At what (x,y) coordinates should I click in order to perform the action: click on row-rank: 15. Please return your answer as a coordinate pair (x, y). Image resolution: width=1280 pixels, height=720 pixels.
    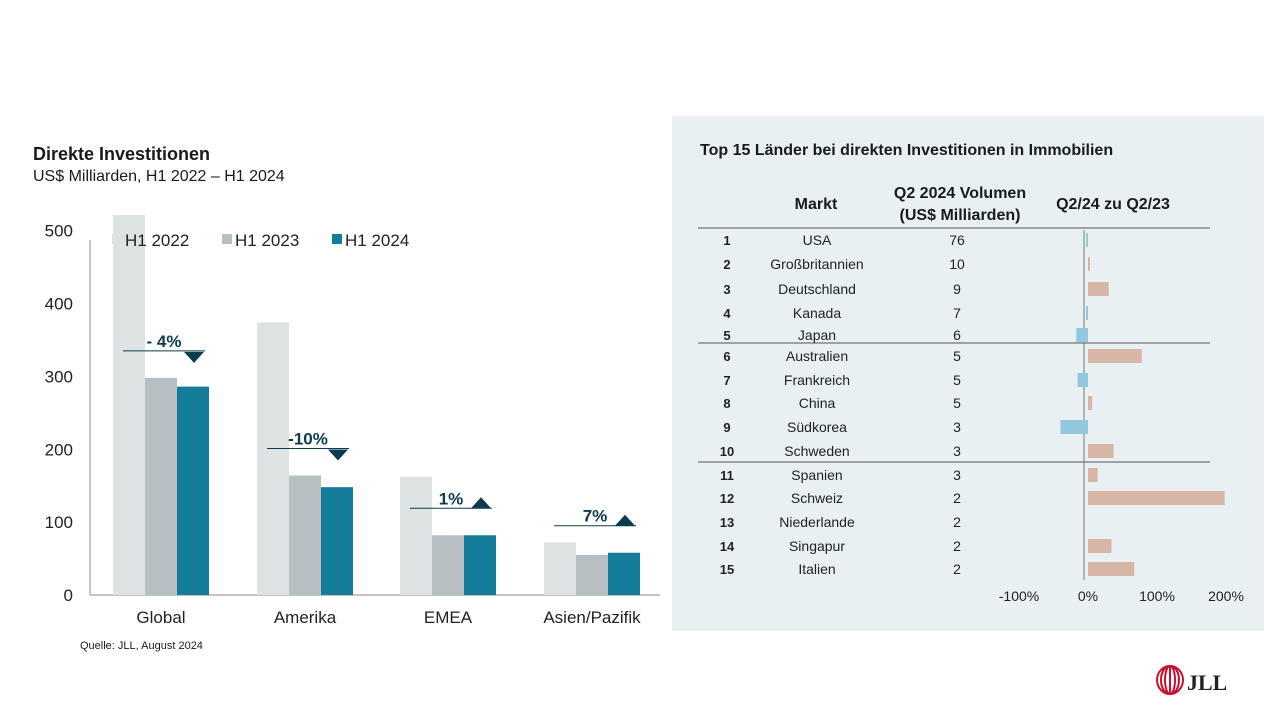
    Looking at the image, I should click on (727, 569).